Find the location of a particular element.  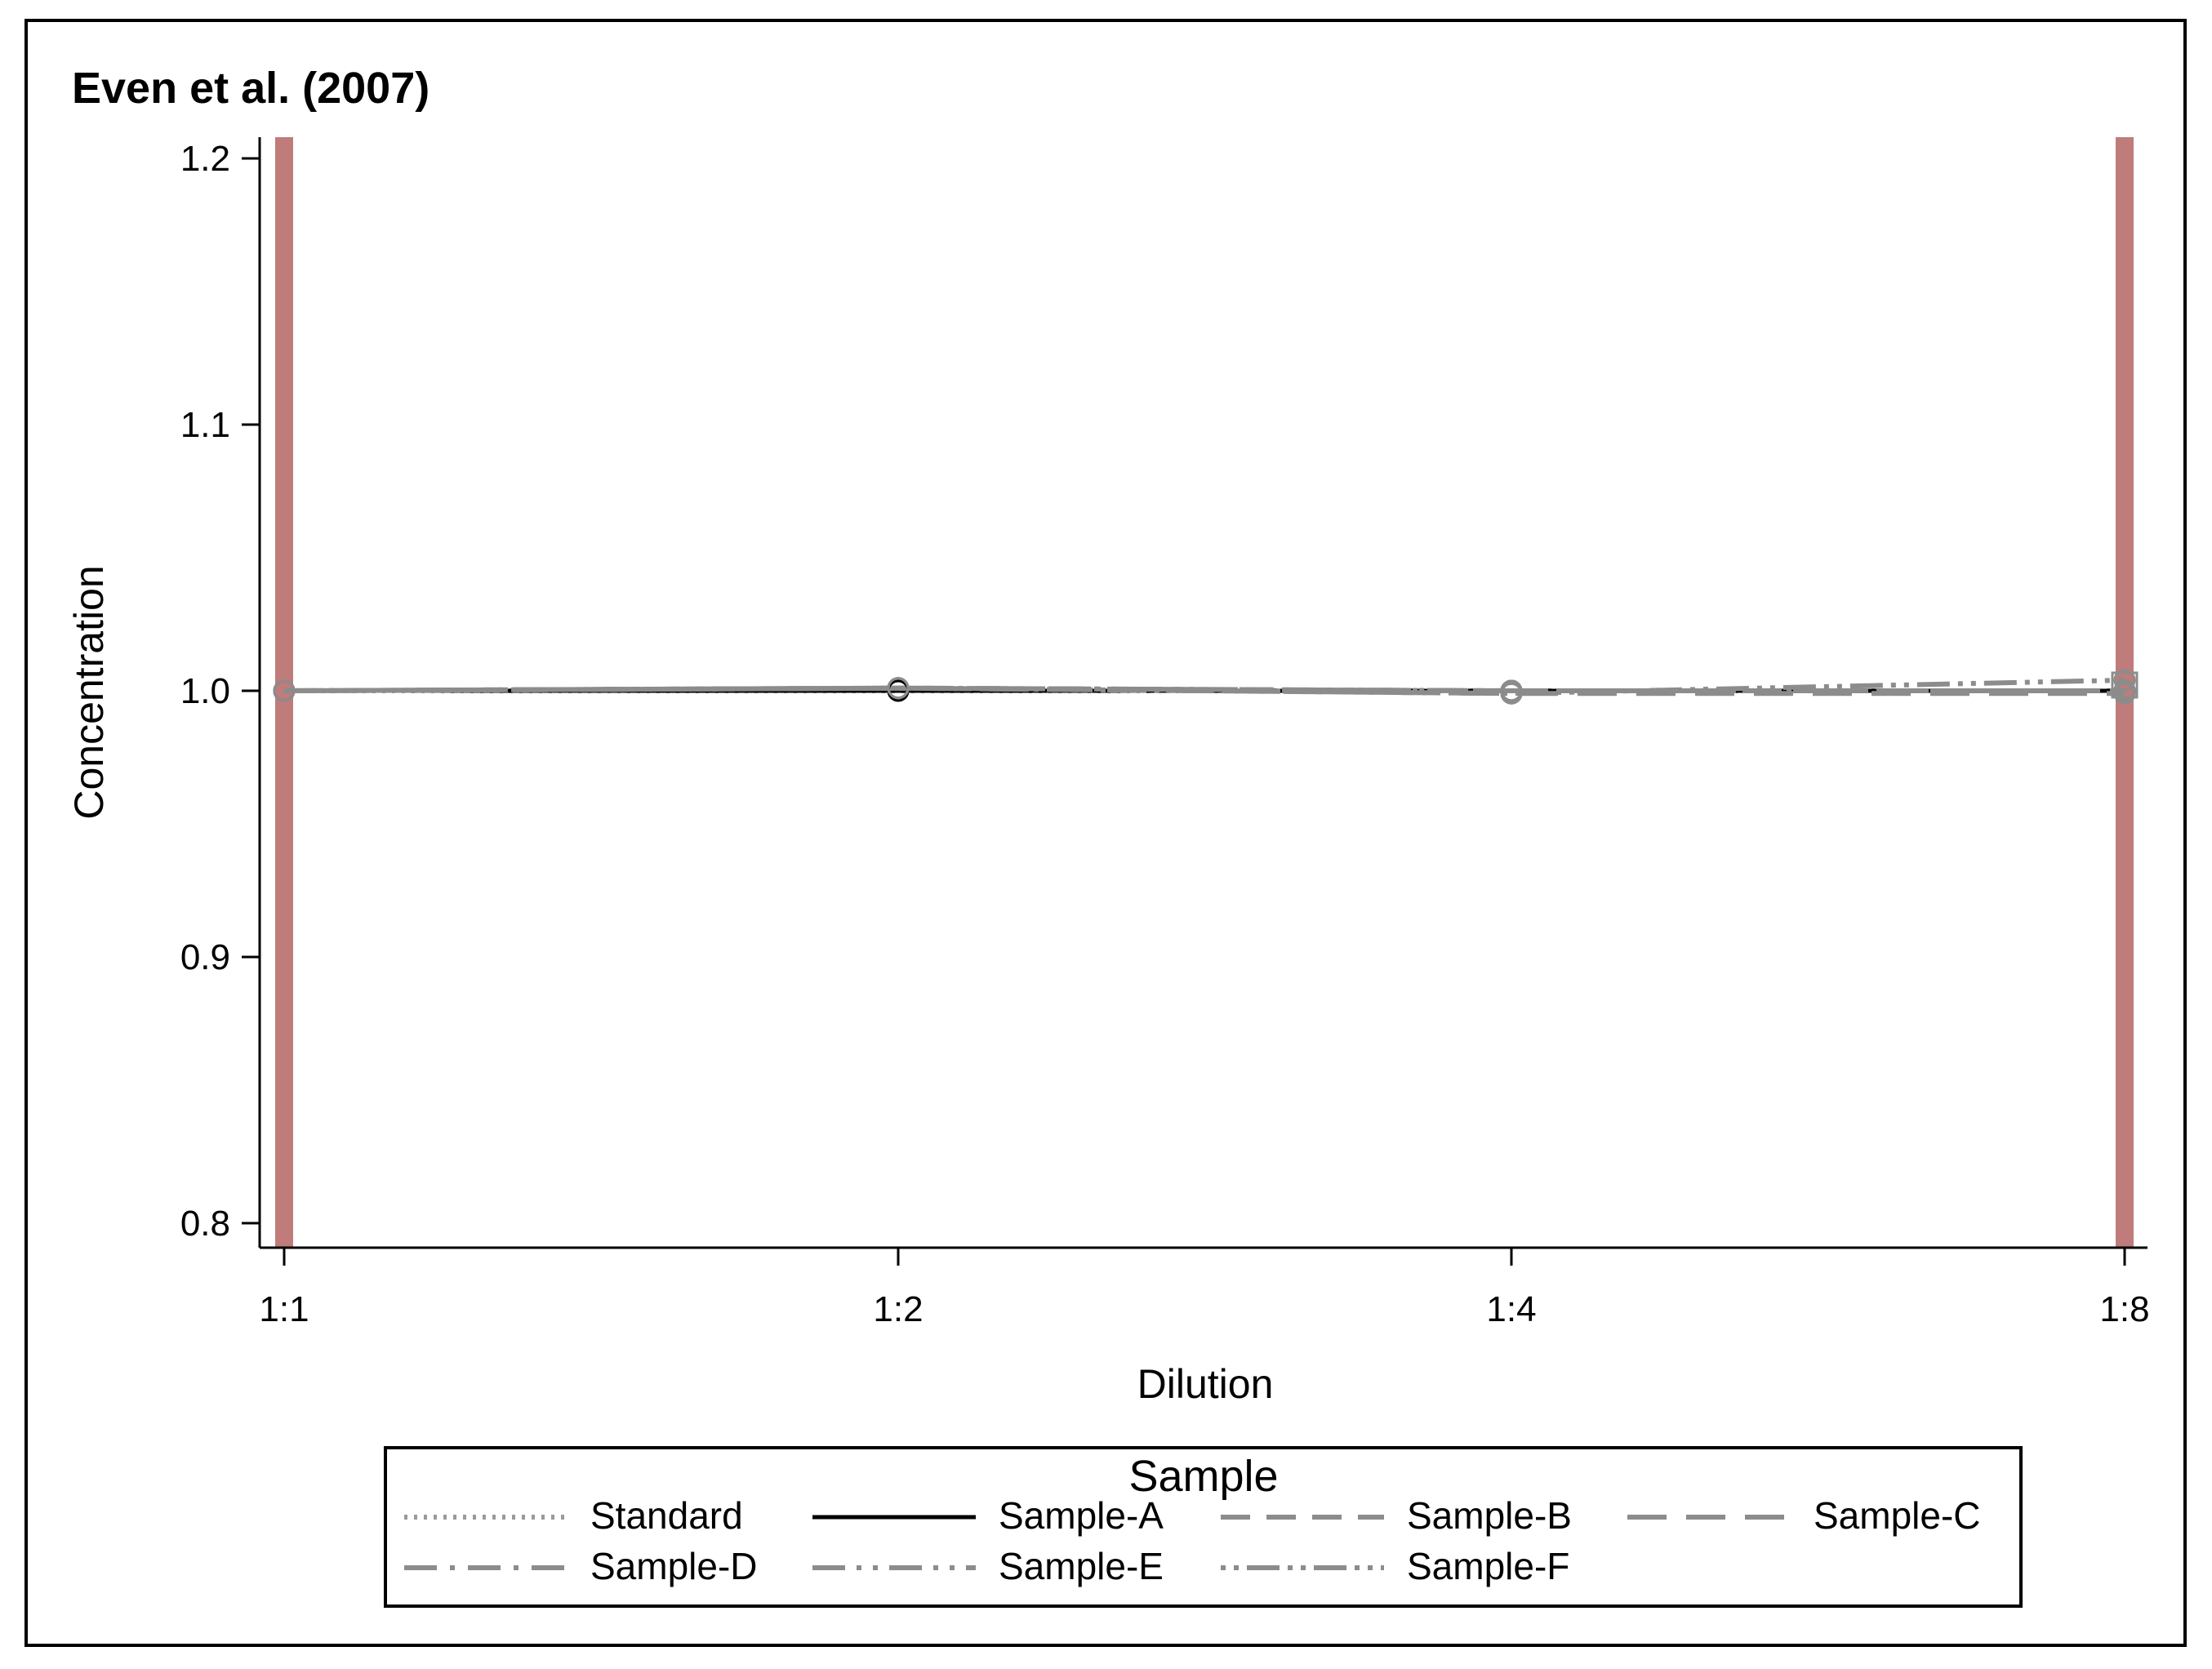

legend-label-sample-c: Sample-C is located at coordinates (1897, 1515).